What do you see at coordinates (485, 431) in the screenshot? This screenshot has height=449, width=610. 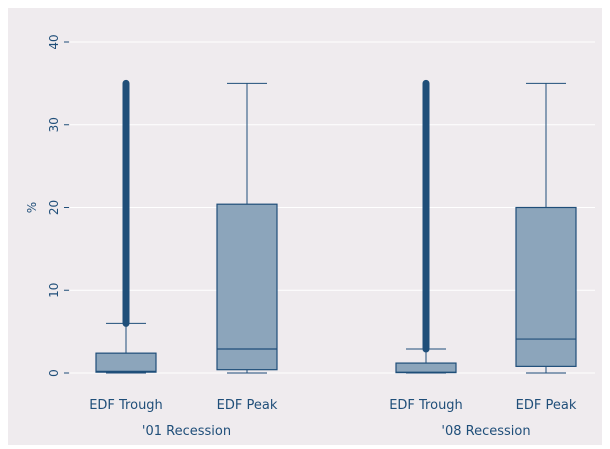 I see `group-label-1: '08 Recession` at bounding box center [485, 431].